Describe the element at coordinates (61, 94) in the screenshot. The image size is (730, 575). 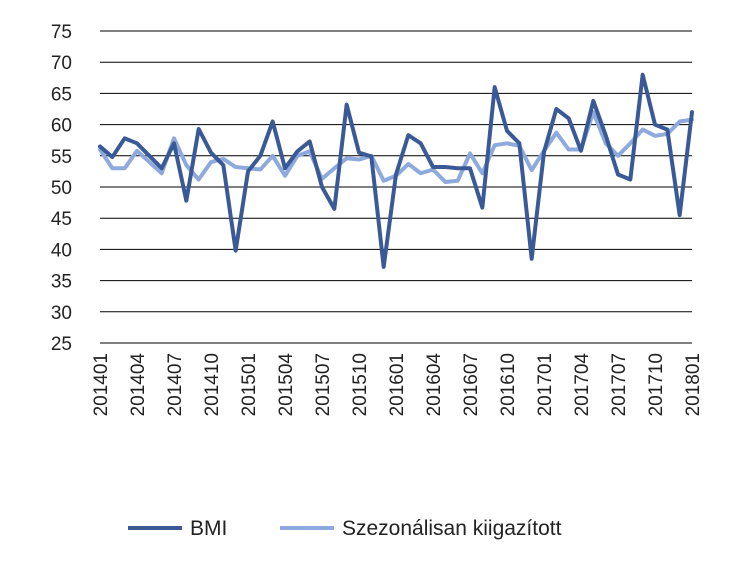
I see `y-tick-label: 65` at that location.